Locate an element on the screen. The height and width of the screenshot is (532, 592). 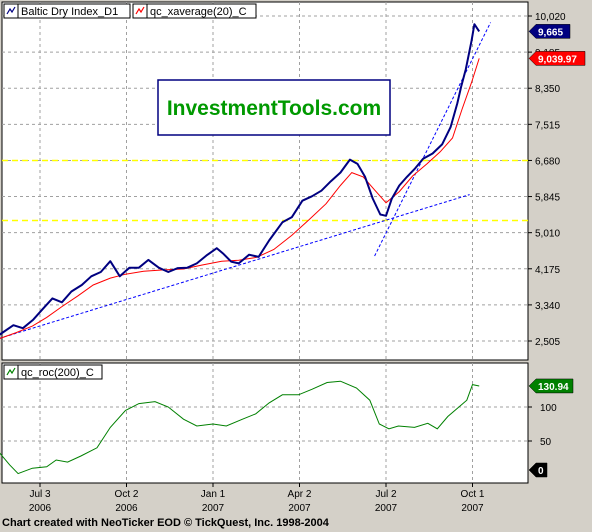
series-roc-line is located at coordinates (240, 427).